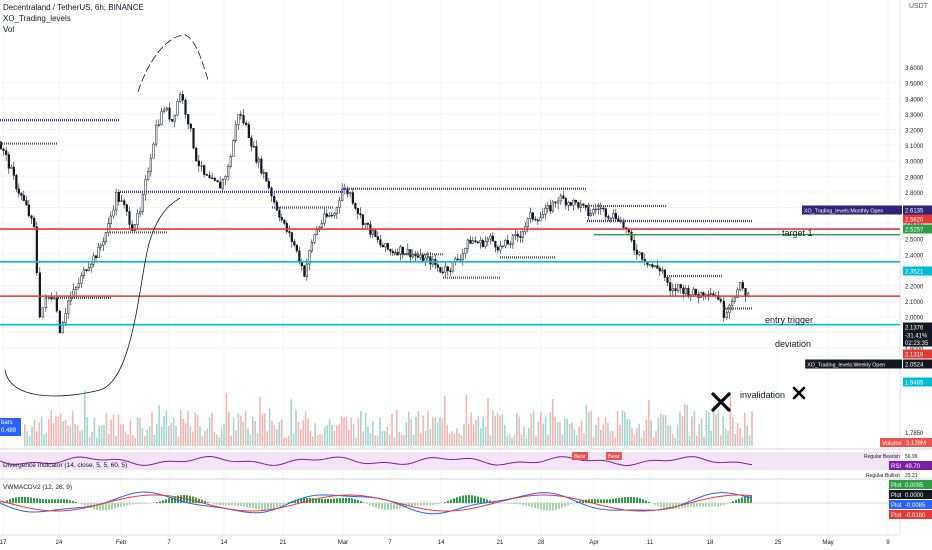  I want to click on rsi-band, so click(450, 461).